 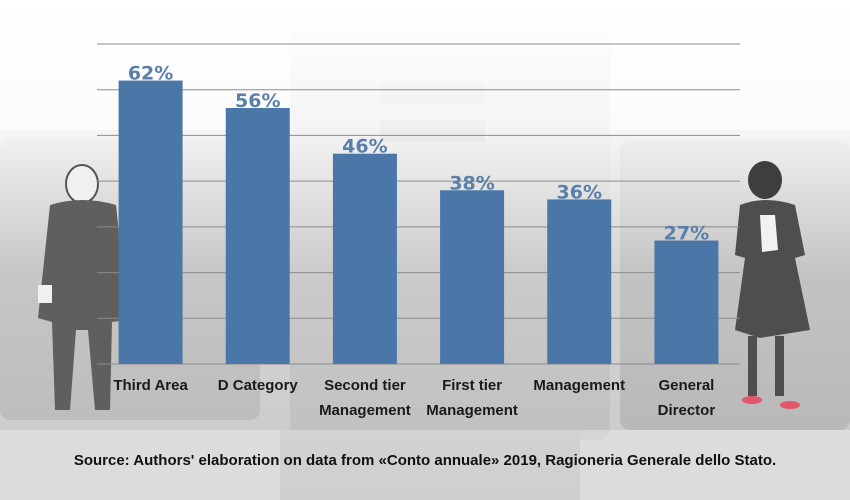 I want to click on bar-value-label: 38%, so click(x=471, y=183).